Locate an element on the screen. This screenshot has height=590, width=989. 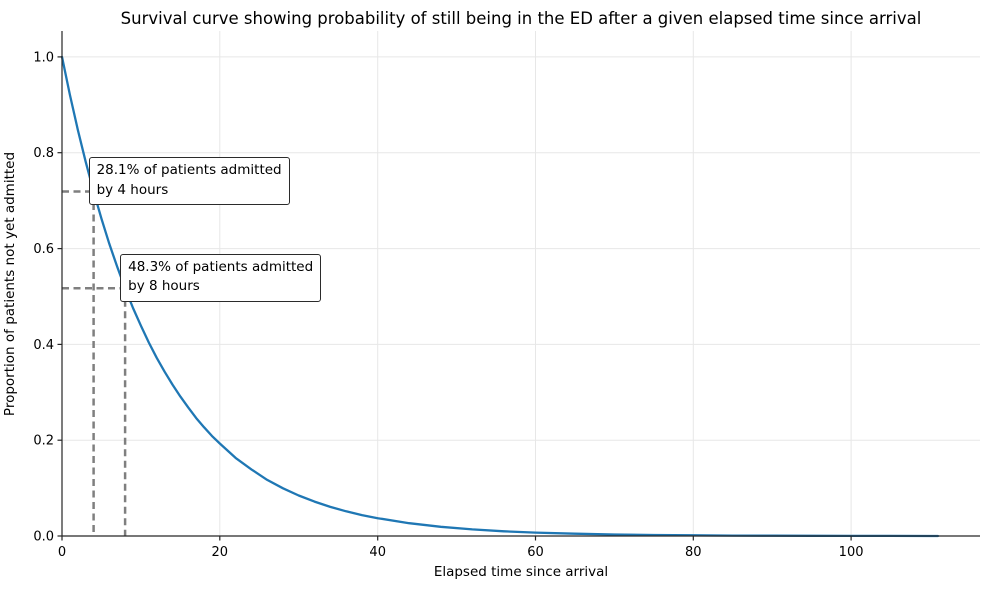
annotation-box-8-hours: 48.3% of patients admitted by 8 hours is located at coordinates (221, 277).